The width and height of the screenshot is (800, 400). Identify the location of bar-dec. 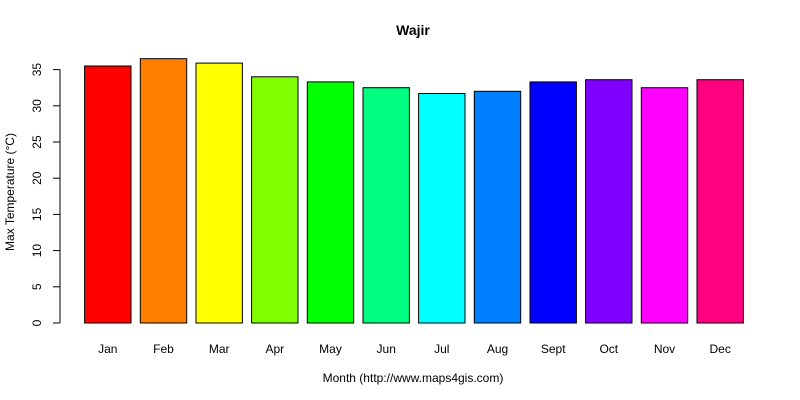
(720, 201).